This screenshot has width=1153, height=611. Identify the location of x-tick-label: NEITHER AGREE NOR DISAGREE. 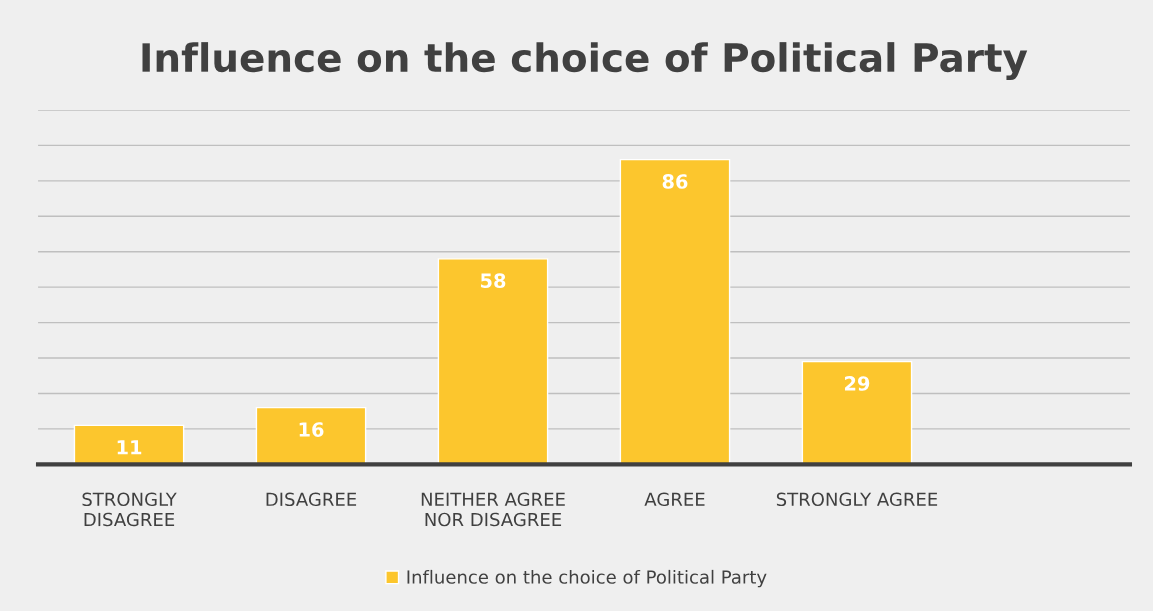
(493, 509).